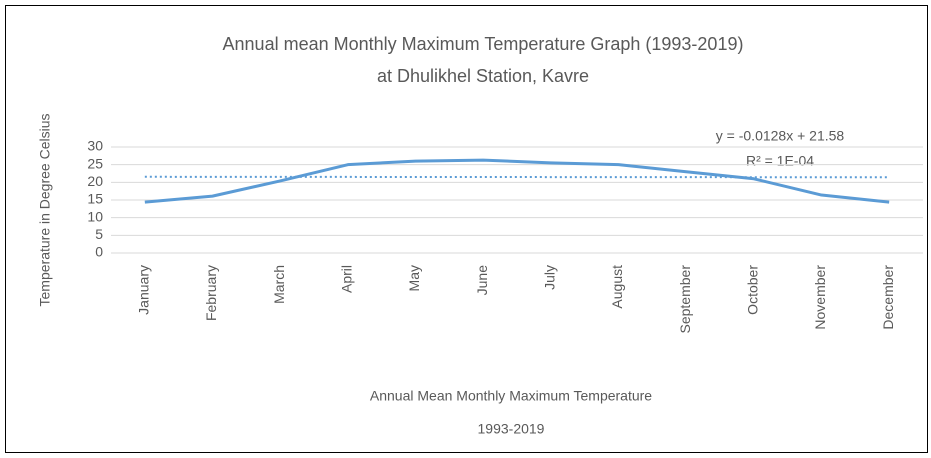 This screenshot has width=931, height=458. What do you see at coordinates (95, 181) in the screenshot?
I see `y-tick-label: 20` at bounding box center [95, 181].